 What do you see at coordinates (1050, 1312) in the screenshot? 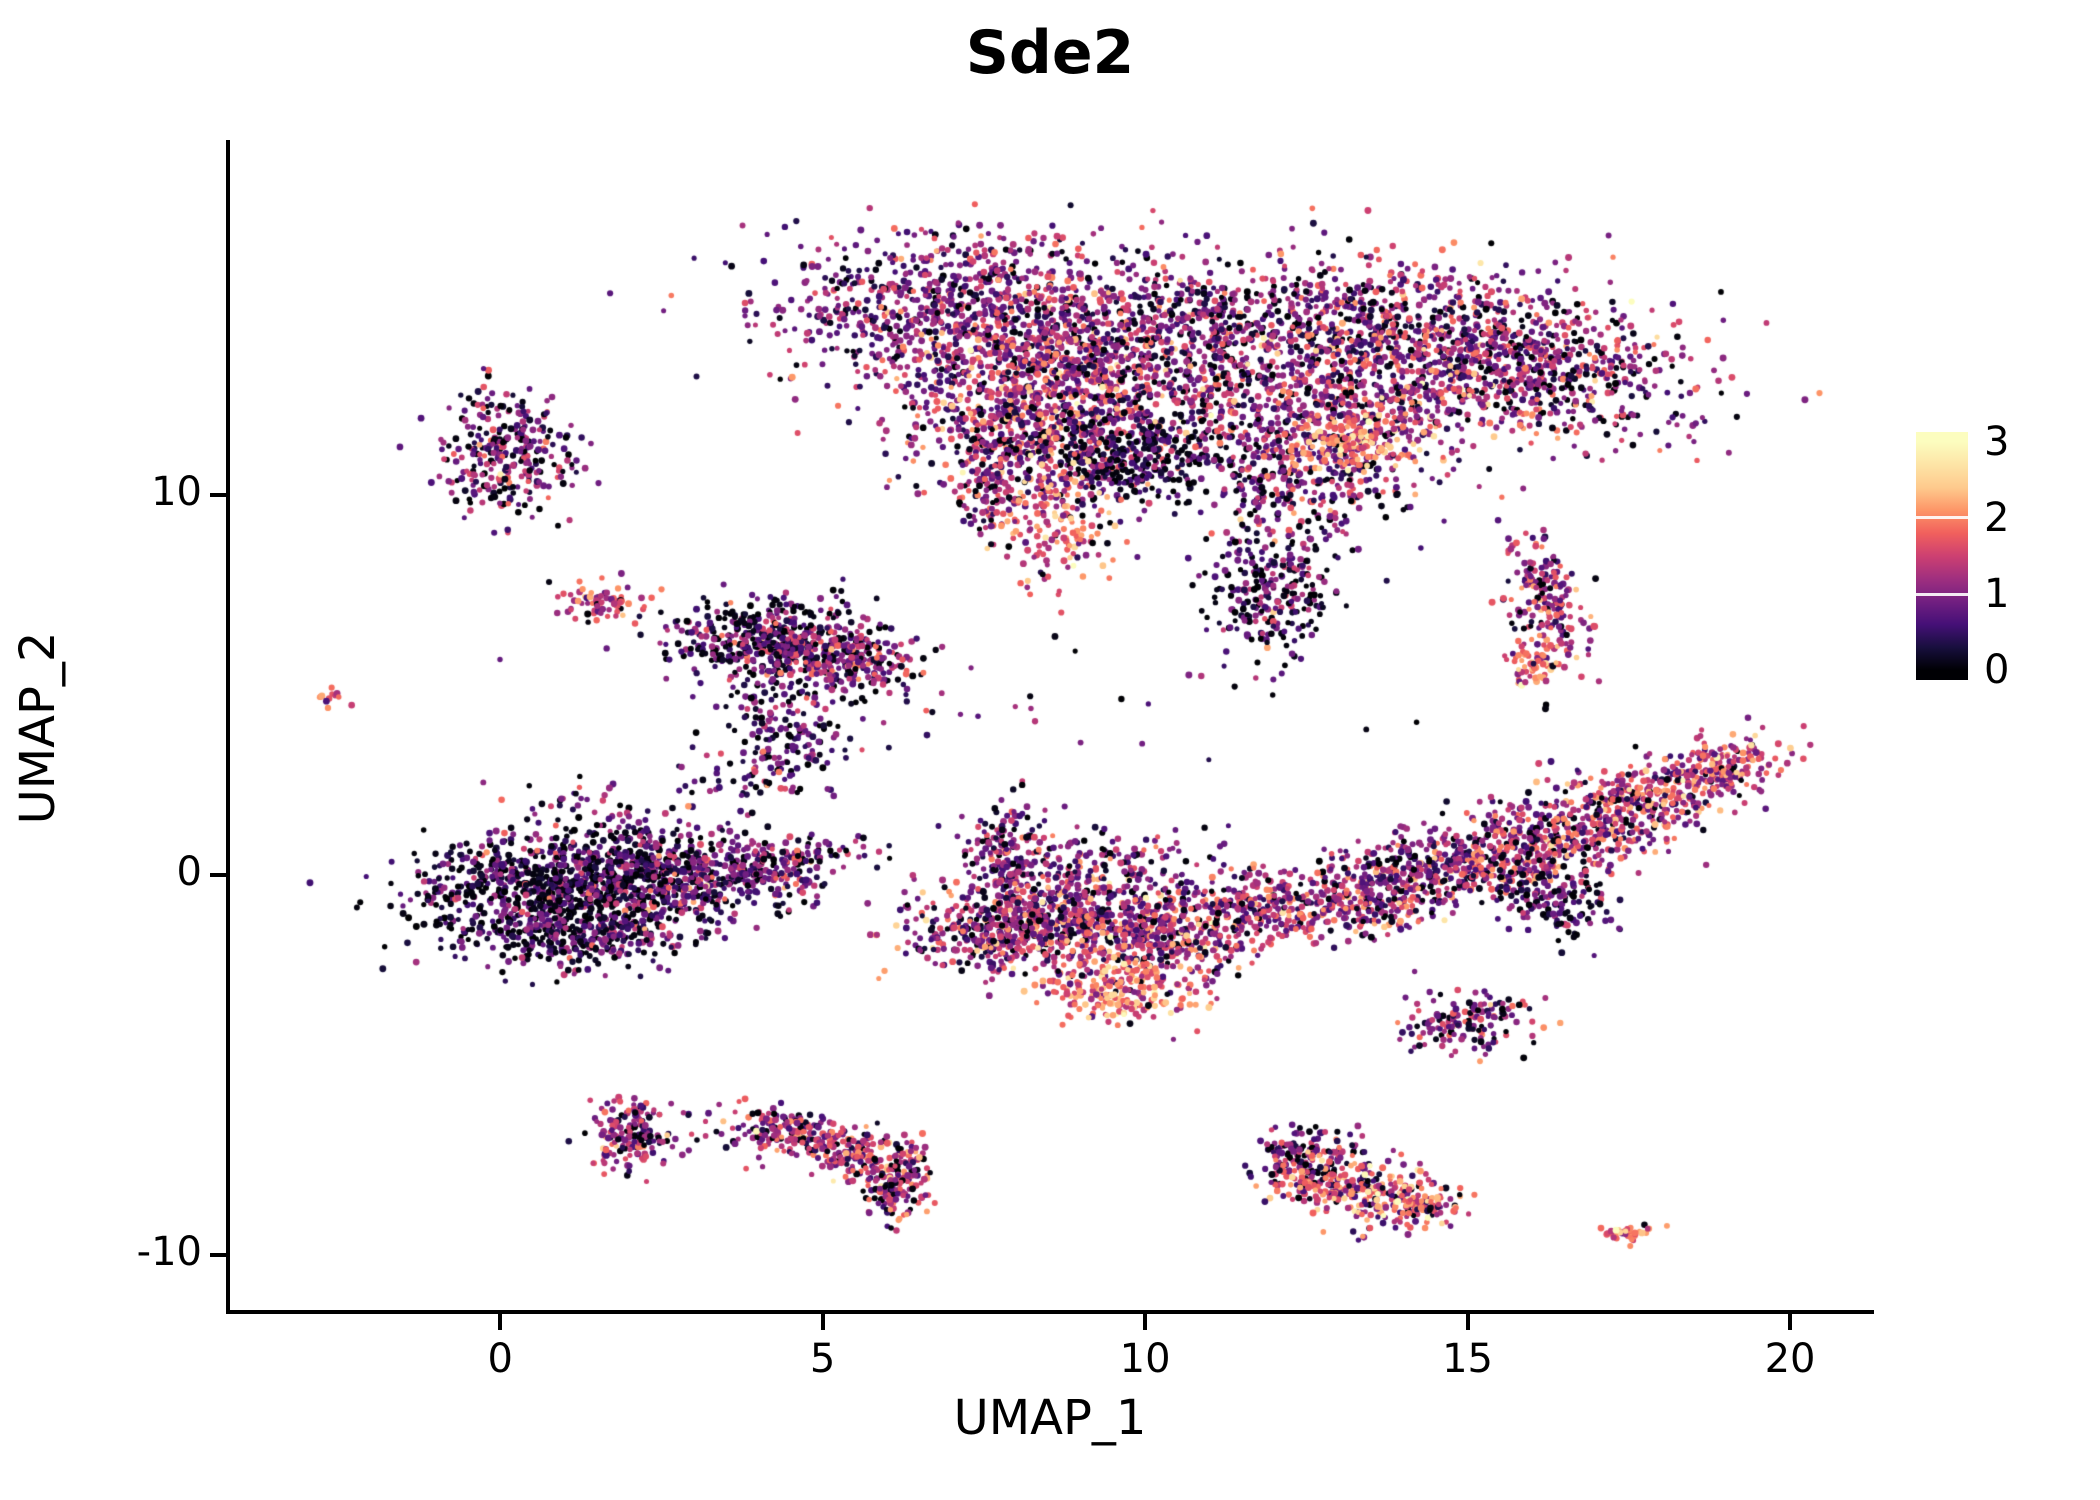
I see `x-axis-line` at bounding box center [1050, 1312].